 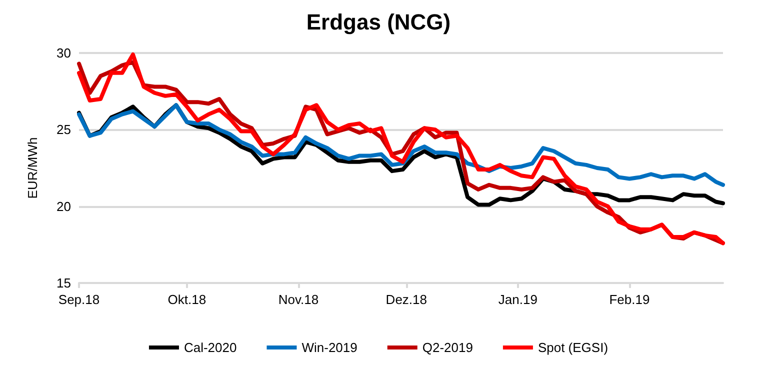 I want to click on x-tick-label: Dez.18, so click(x=406, y=299).